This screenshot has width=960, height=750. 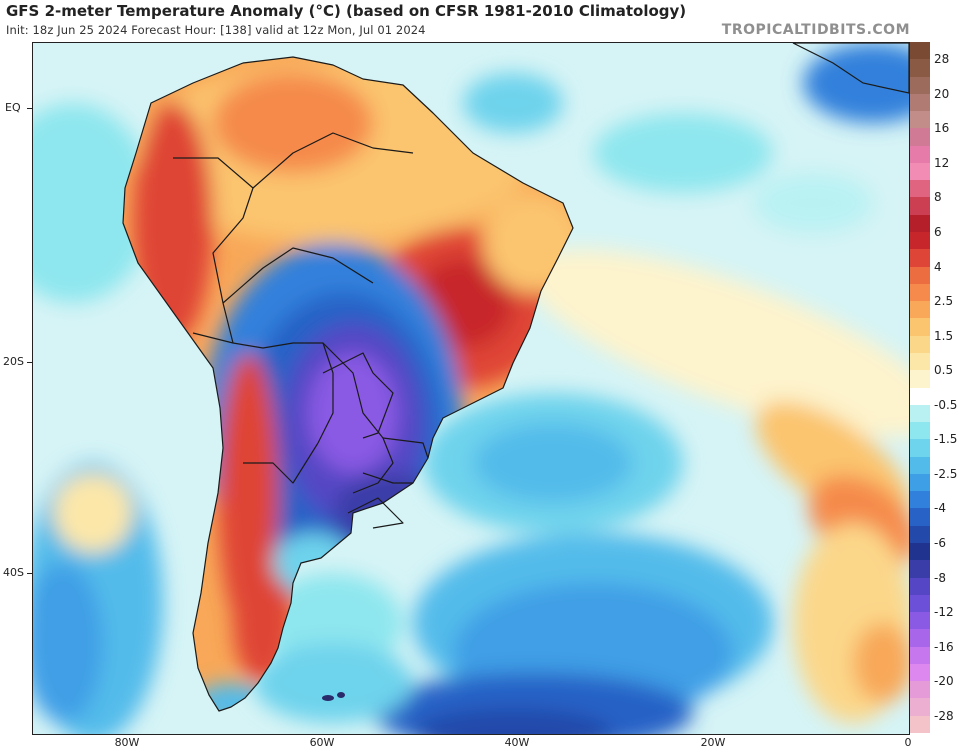 I want to click on lat-label-20s: 20S, so click(x=13, y=361).